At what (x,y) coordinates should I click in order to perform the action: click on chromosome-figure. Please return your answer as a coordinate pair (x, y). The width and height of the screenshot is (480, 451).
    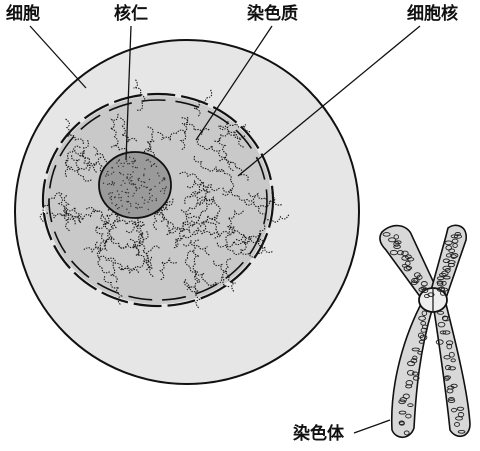
    Looking at the image, I should click on (425, 331).